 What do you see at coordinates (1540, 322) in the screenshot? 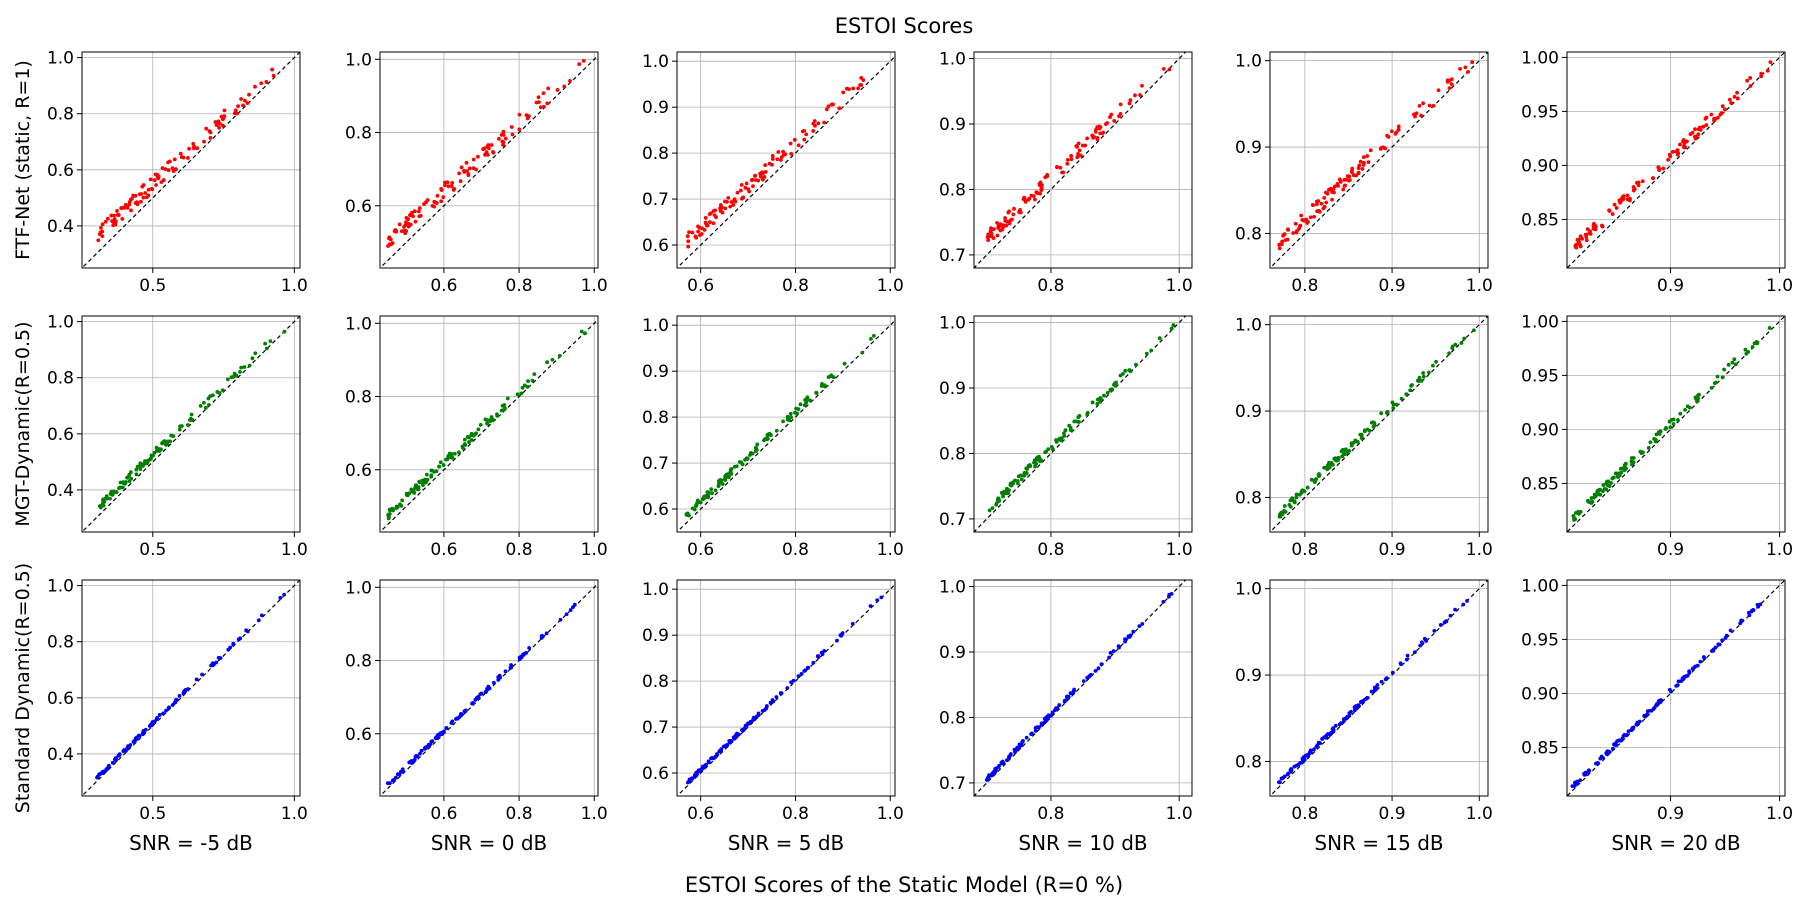
I see `y-tick-label: 1.00` at bounding box center [1540, 322].